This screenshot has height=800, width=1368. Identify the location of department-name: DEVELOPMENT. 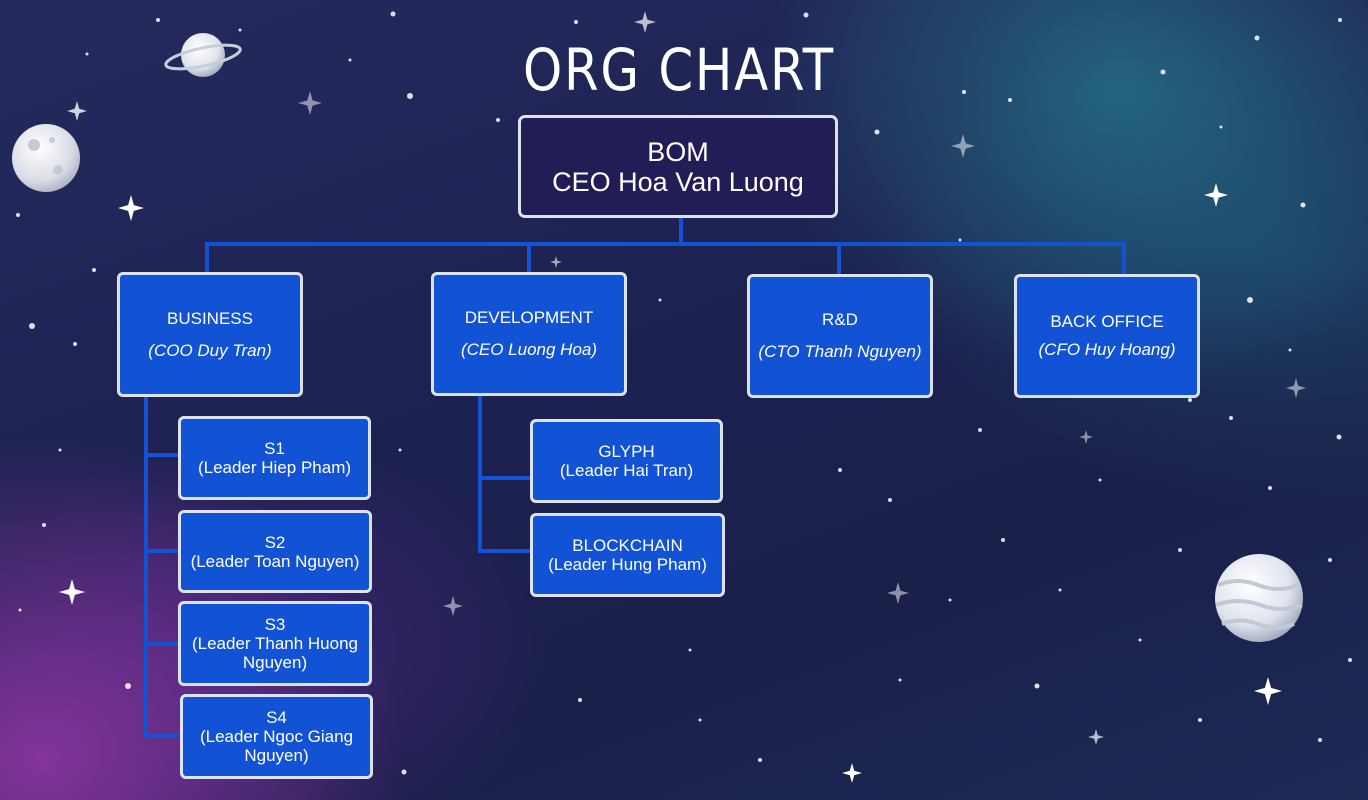
(529, 317).